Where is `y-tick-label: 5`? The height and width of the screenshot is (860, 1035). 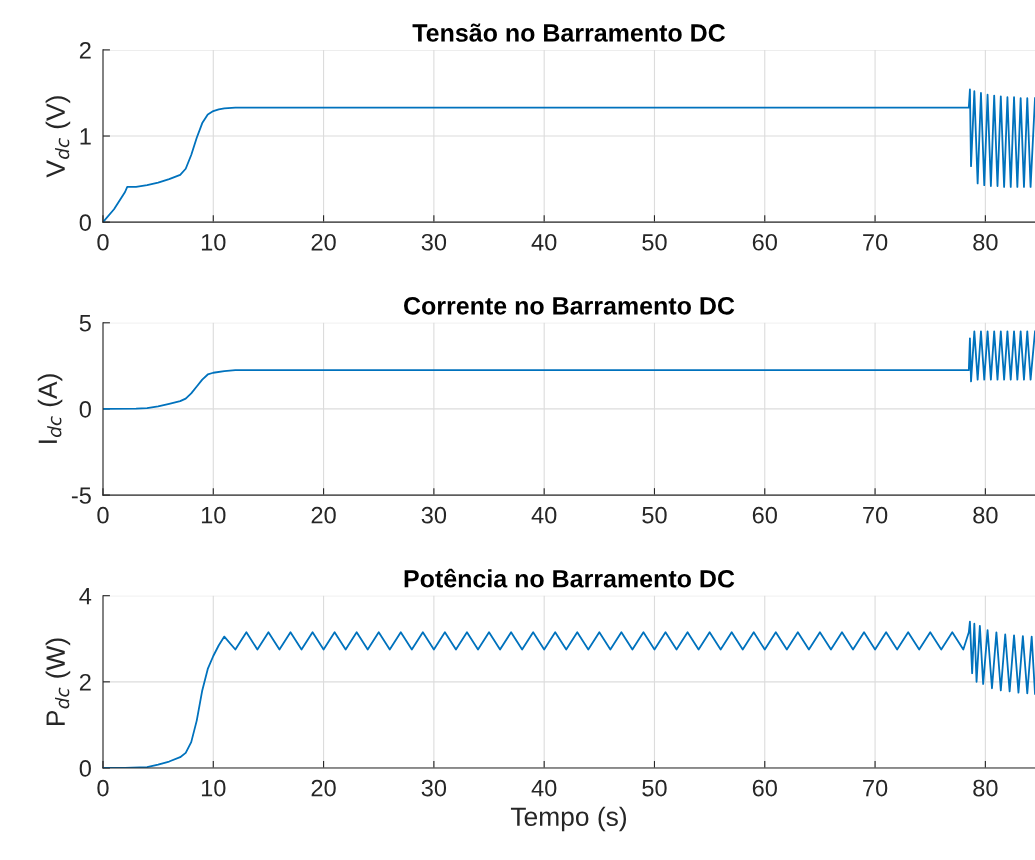 y-tick-label: 5 is located at coordinates (85, 323).